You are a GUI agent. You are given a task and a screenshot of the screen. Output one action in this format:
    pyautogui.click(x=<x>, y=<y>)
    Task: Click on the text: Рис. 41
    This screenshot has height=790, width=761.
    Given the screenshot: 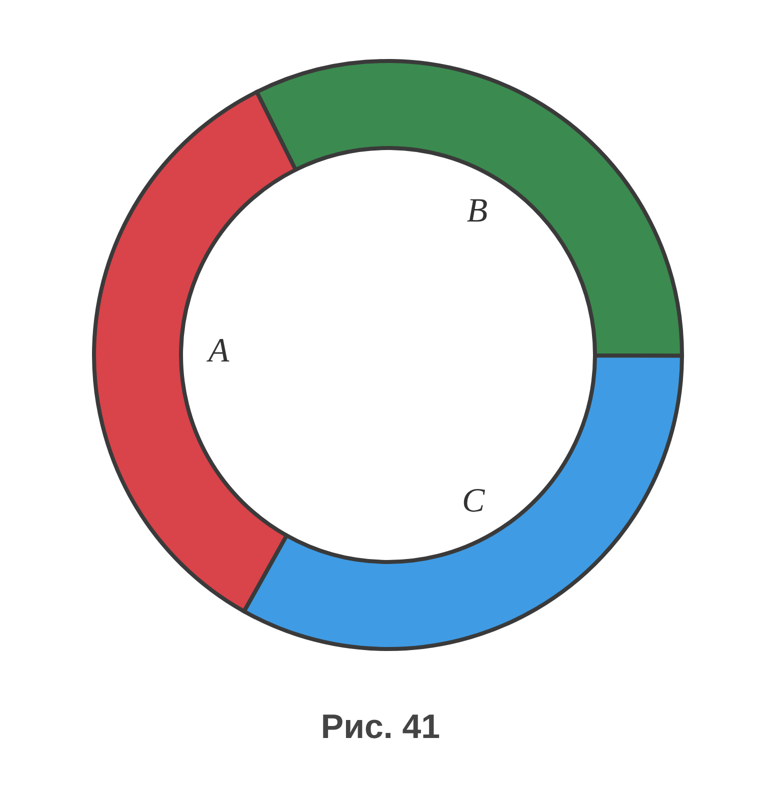 What is the action you would take?
    pyautogui.click(x=381, y=727)
    